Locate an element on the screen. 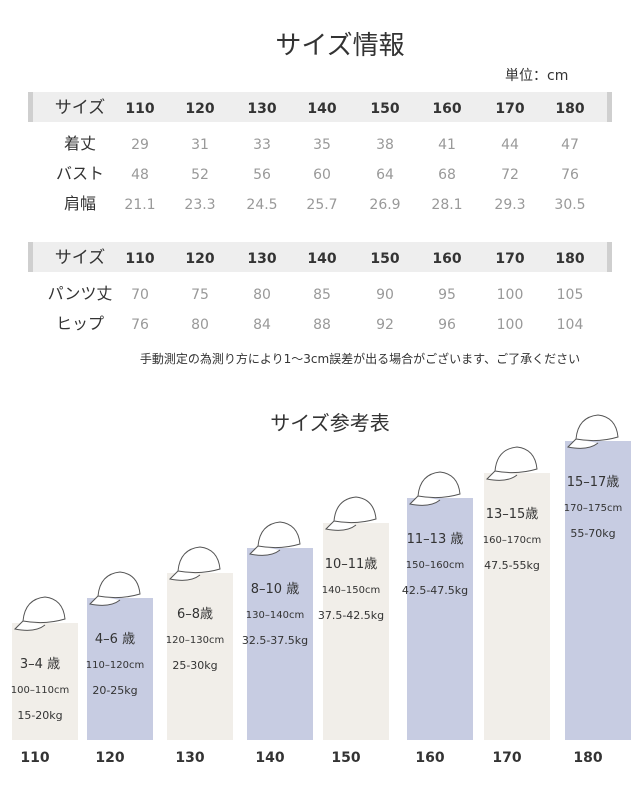 The width and height of the screenshot is (640, 793). weight-range: 37.5-42.5kg is located at coordinates (351, 615).